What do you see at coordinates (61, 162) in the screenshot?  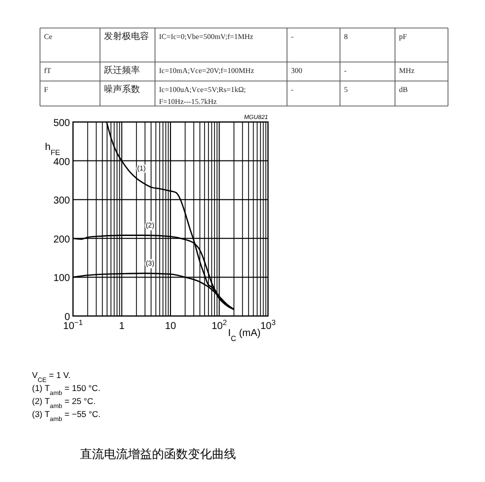 I see `y-tick-label: 400` at bounding box center [61, 162].